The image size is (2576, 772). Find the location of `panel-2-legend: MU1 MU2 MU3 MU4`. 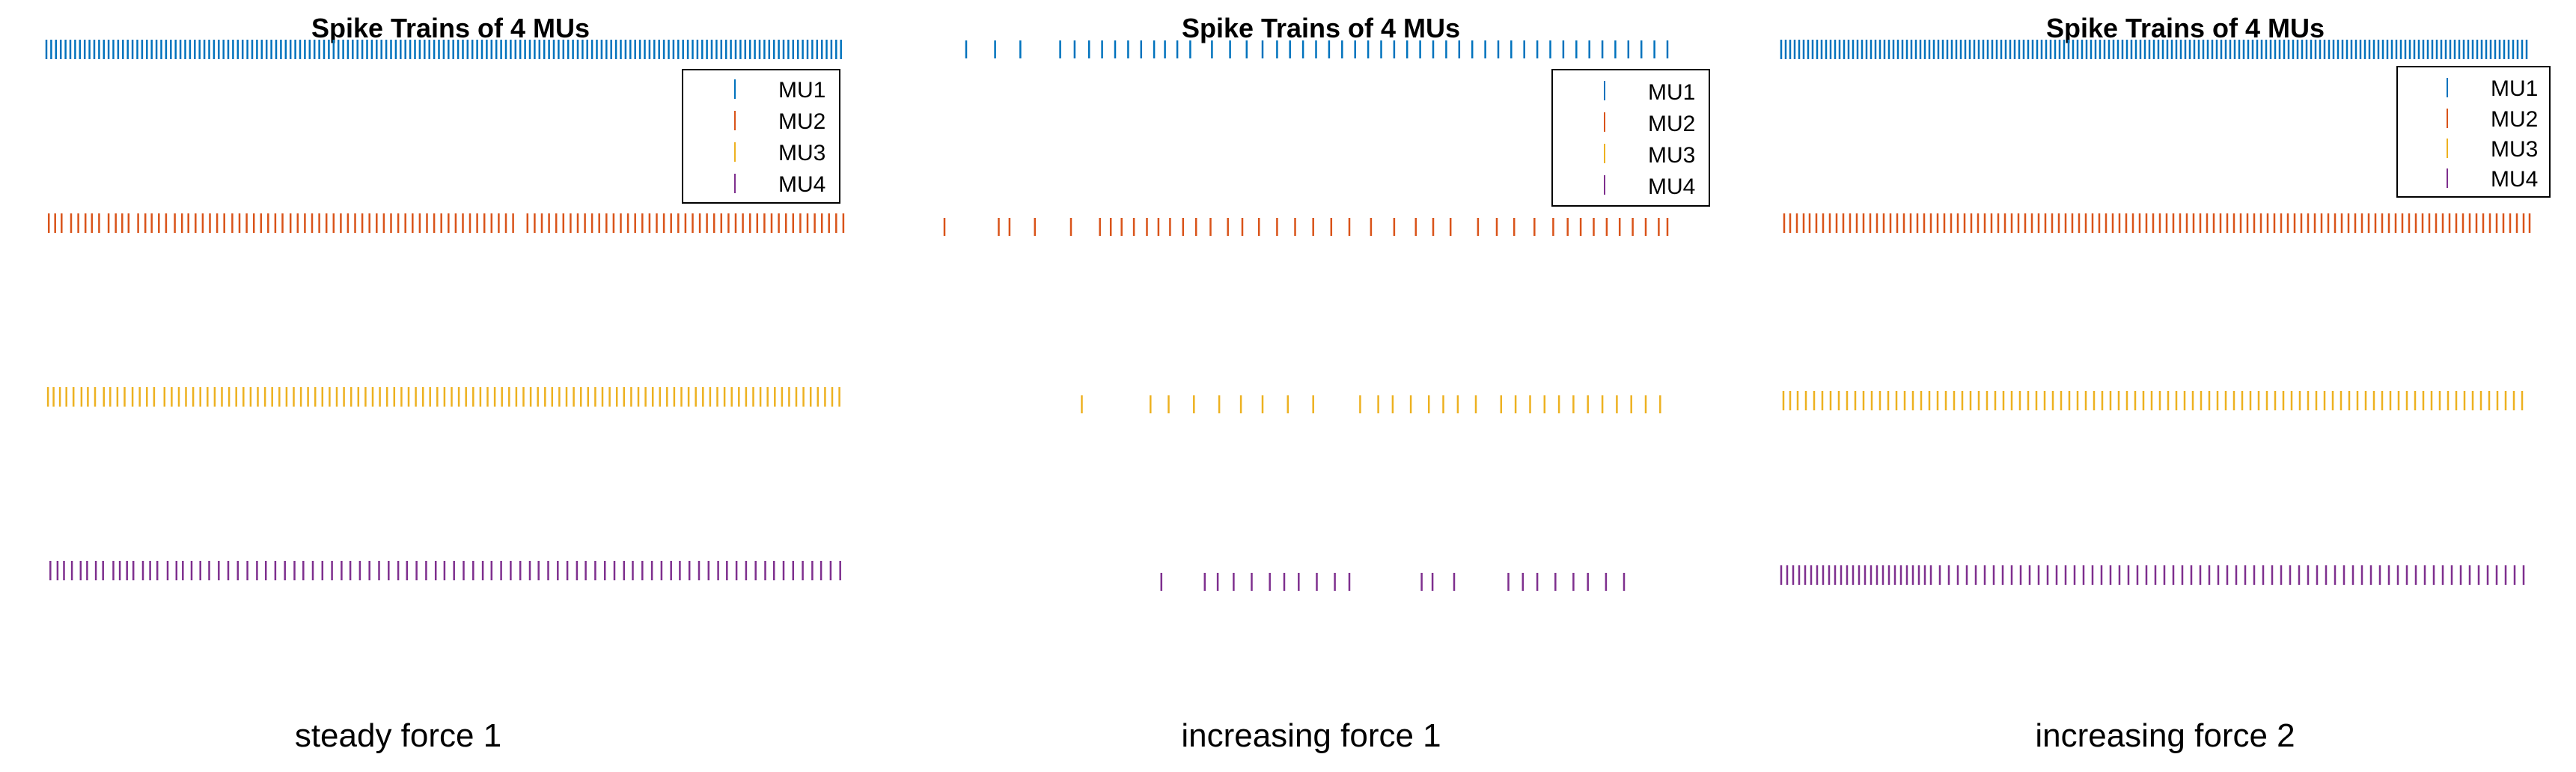

panel-2-legend: MU1 MU2 MU3 MU4 is located at coordinates (1630, 138).